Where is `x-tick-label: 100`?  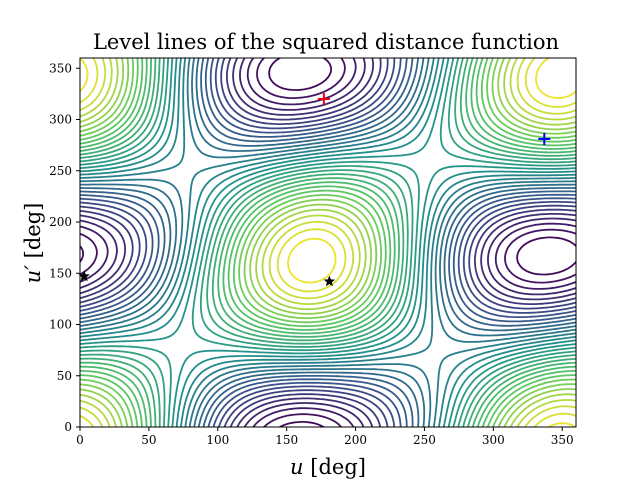
x-tick-label: 100 is located at coordinates (217, 440).